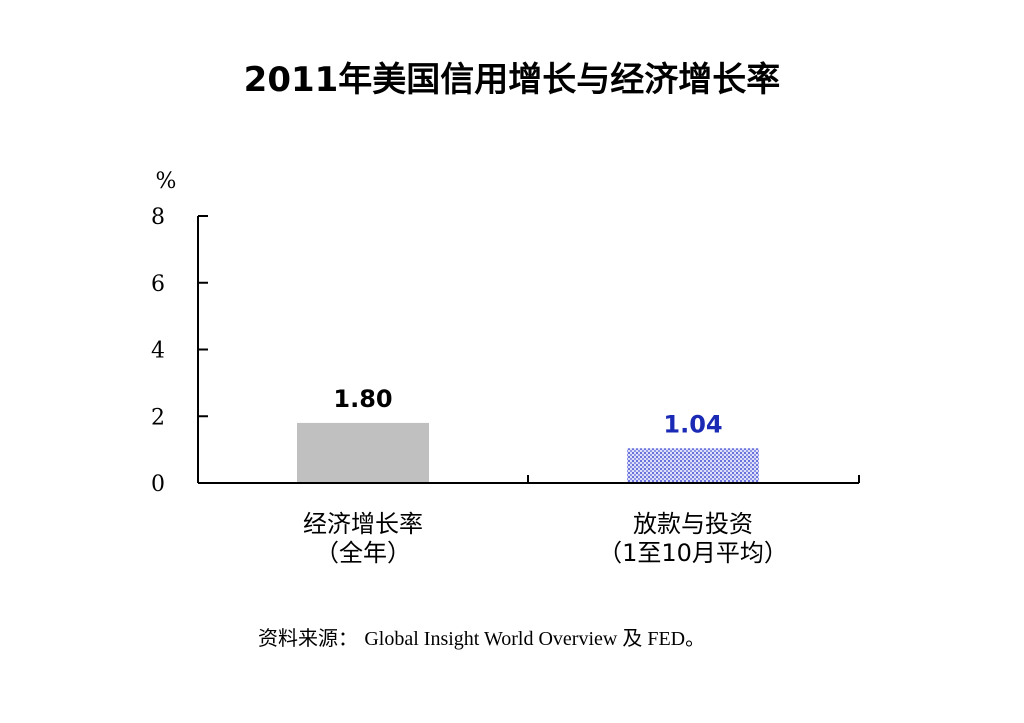  I want to click on source-text: Global Insight World Overview 及 FED。, so click(535, 639).